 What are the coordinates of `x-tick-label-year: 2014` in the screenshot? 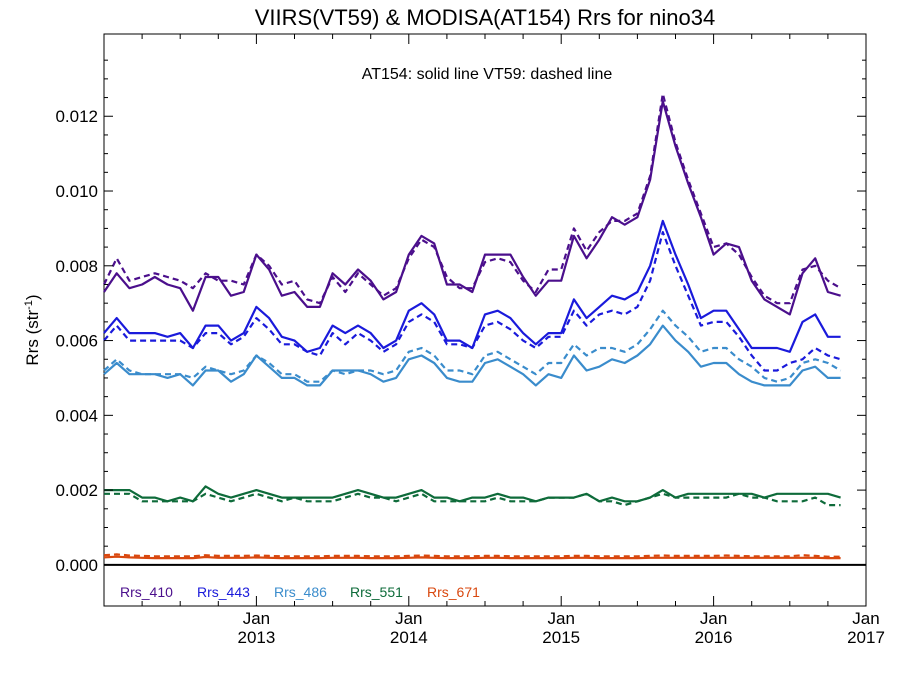 It's located at (409, 637).